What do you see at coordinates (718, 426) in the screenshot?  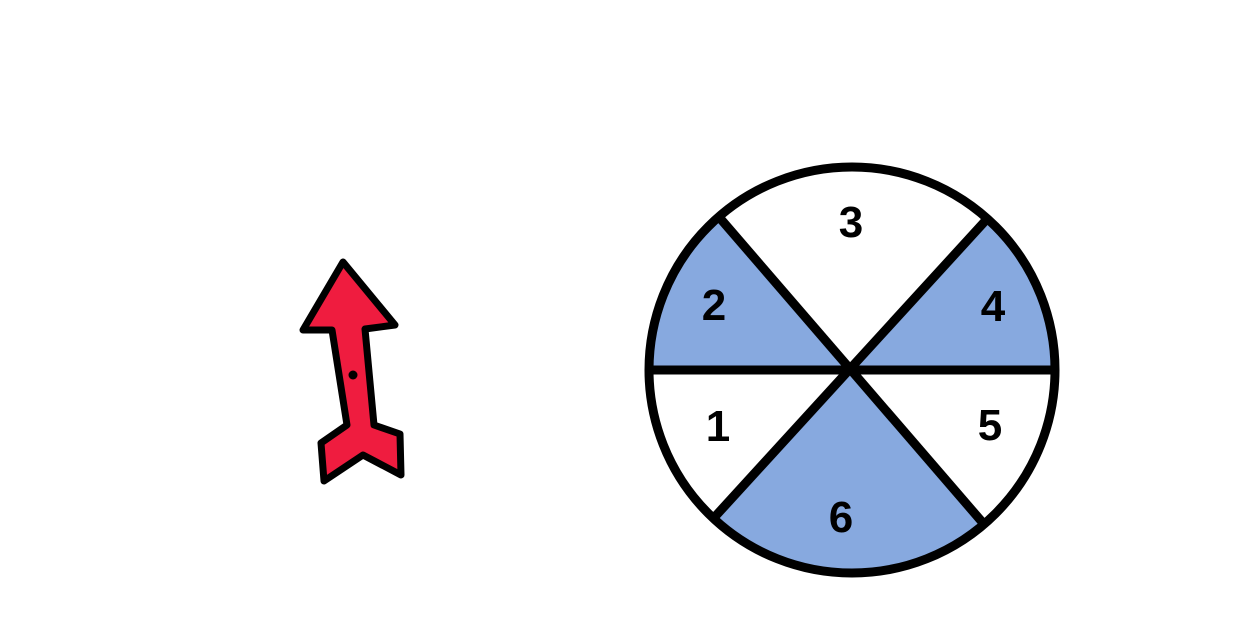 I see `sector-label-1: 1` at bounding box center [718, 426].